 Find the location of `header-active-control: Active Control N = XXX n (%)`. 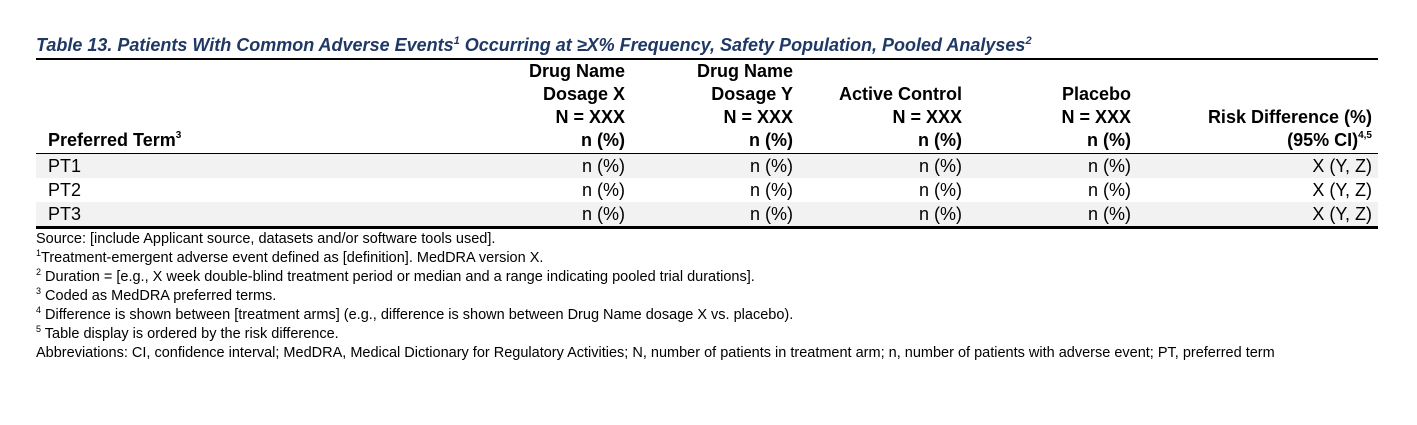

header-active-control: Active Control N = XXX n (%) is located at coordinates (900, 117).